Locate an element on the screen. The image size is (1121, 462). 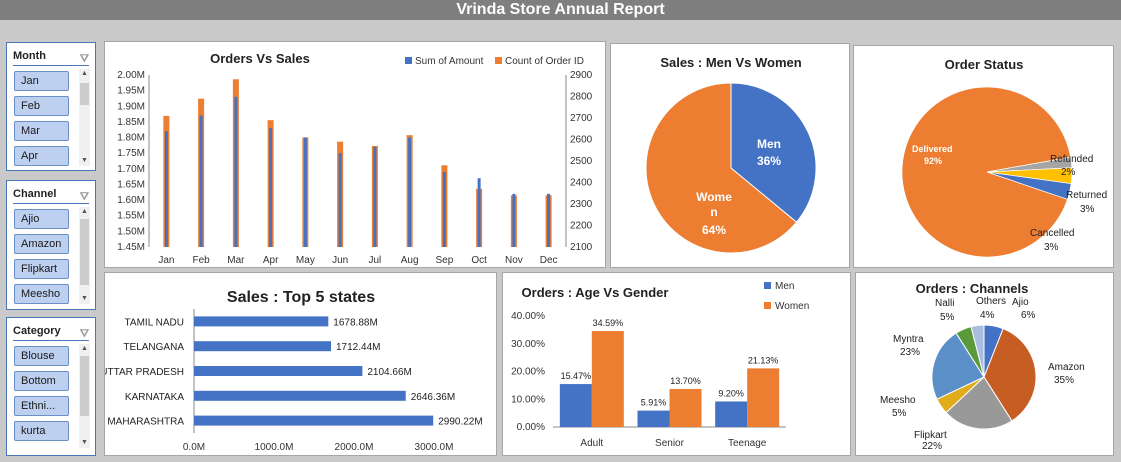
x-tick-label: Jul is located at coordinates (374, 260).